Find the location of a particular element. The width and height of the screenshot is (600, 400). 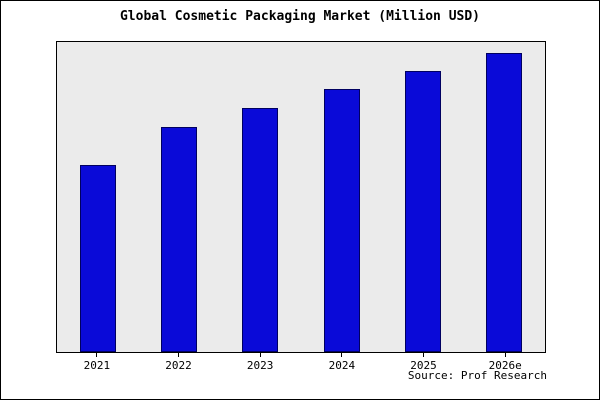

x-tick: 2026e is located at coordinates (505, 364).